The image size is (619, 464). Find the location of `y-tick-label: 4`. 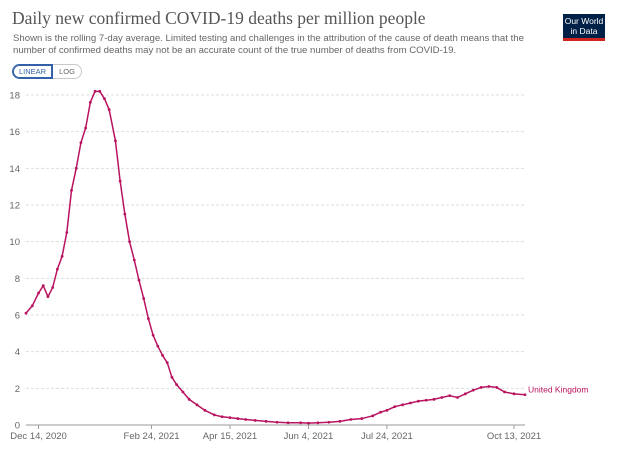

y-tick-label: 4 is located at coordinates (17, 352).